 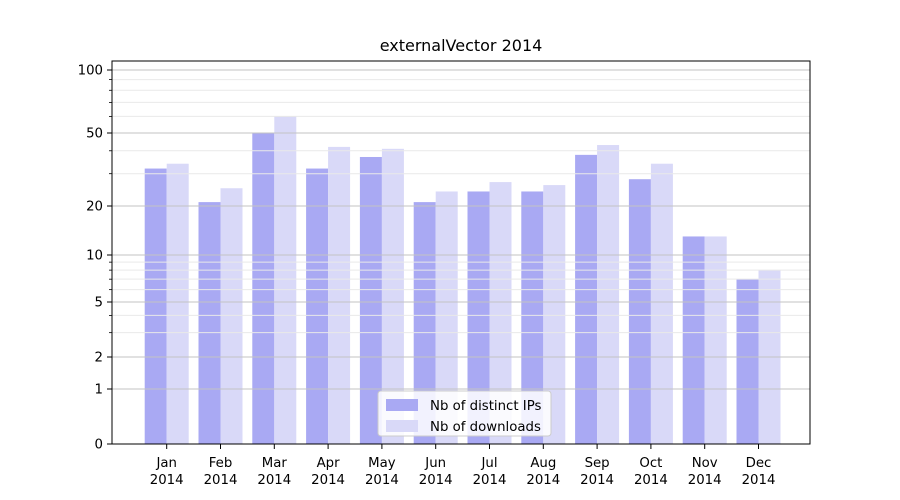 I want to click on bar-oct-ips, so click(x=639, y=311).